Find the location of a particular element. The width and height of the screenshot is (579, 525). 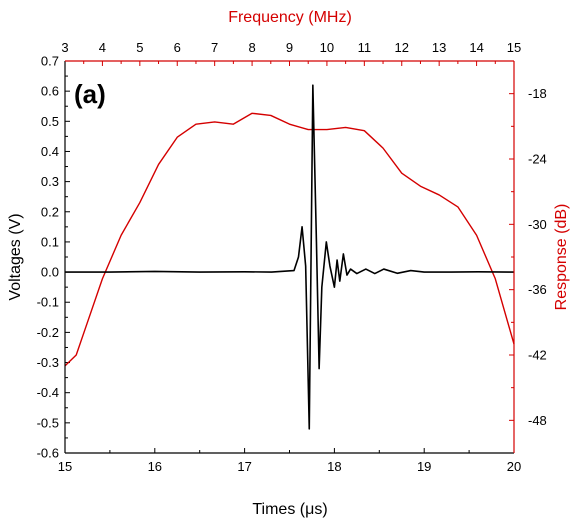

top-tick-label: 13 is located at coordinates (439, 47).